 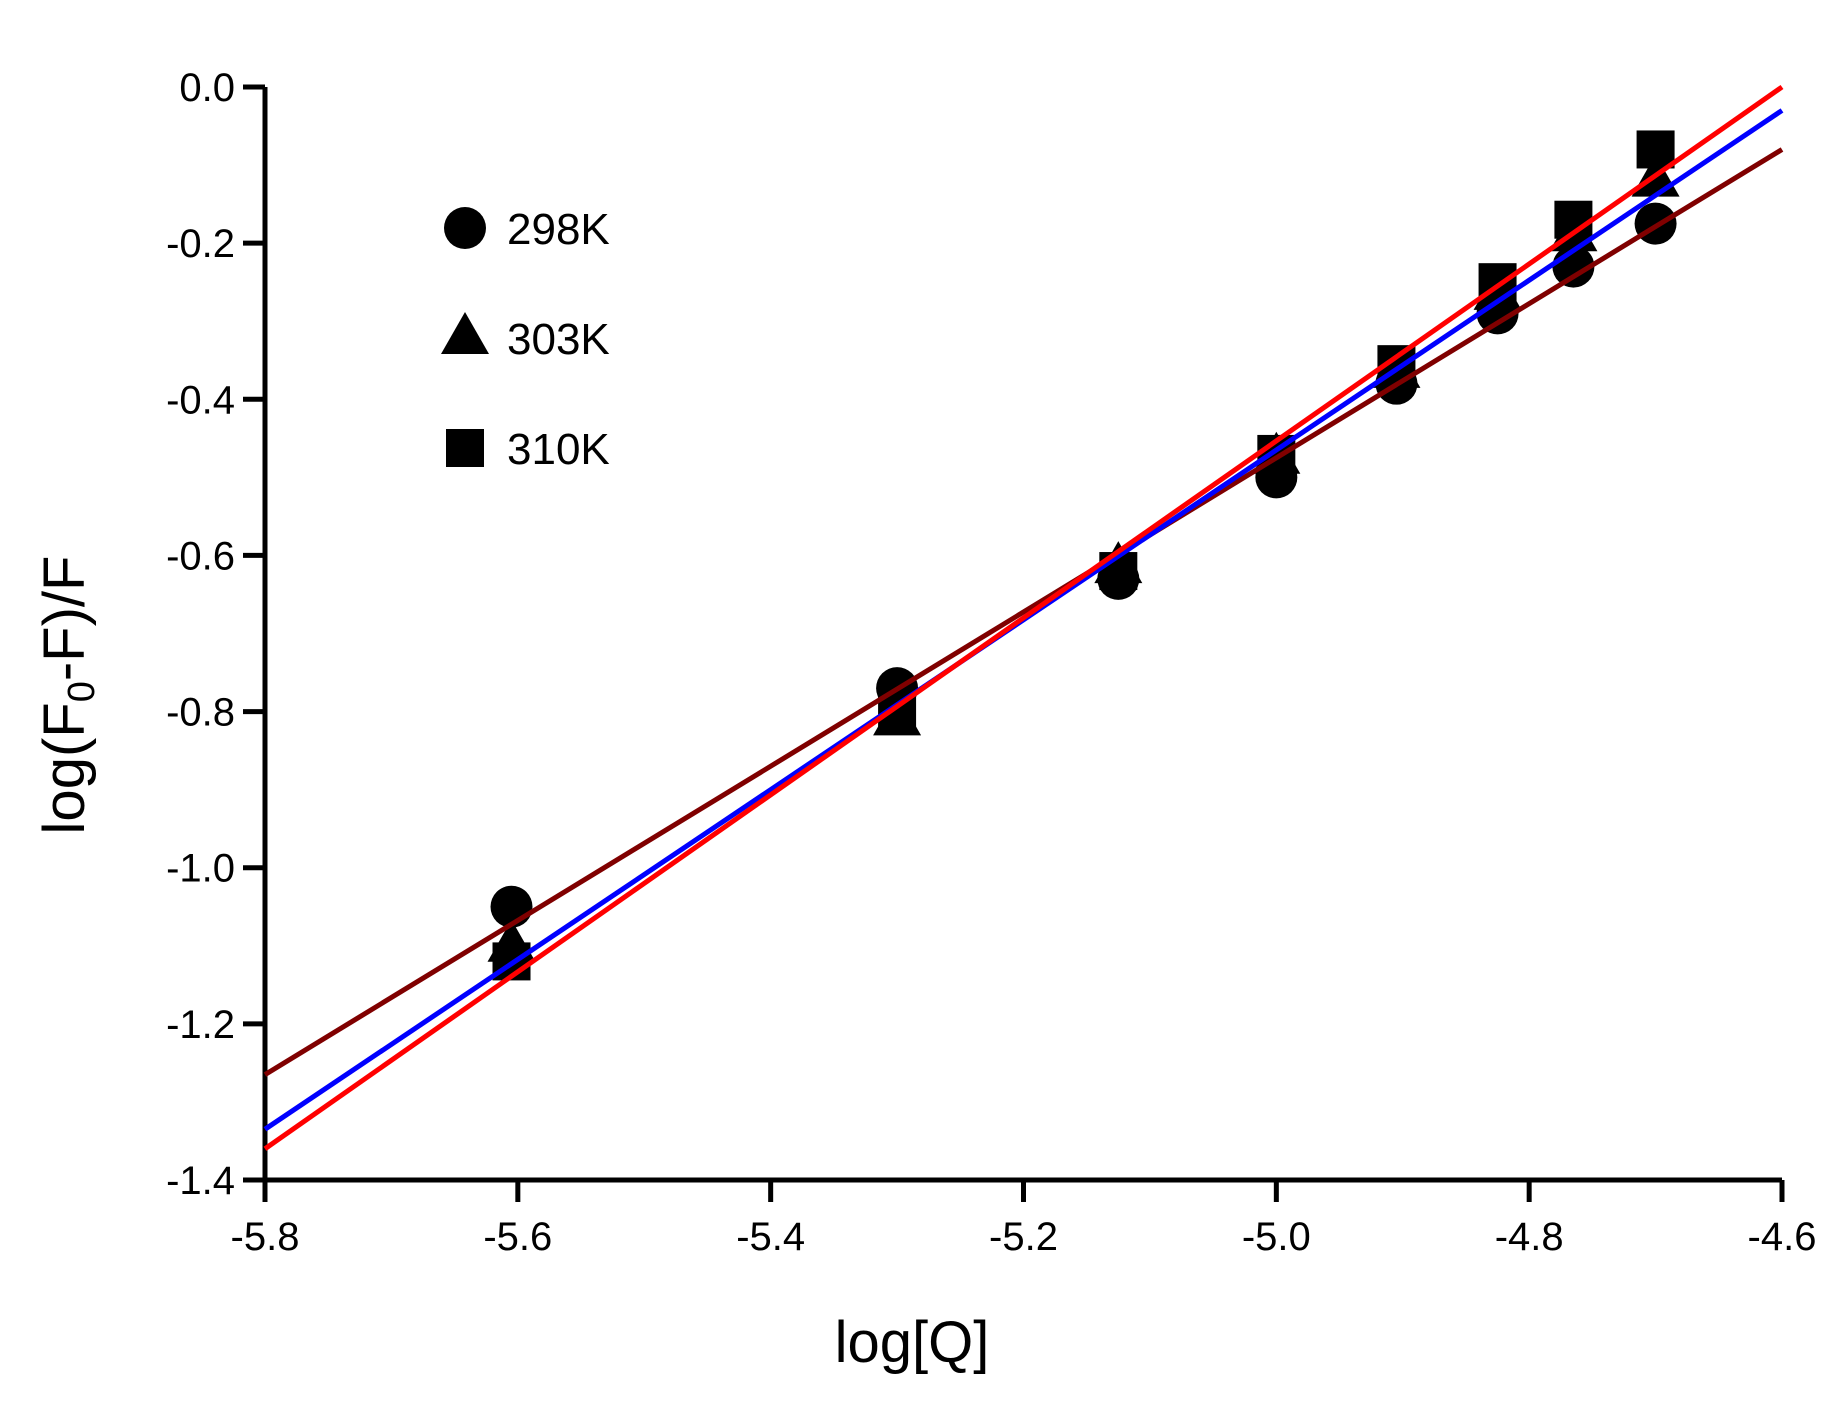 What do you see at coordinates (207, 88) in the screenshot?
I see `y-tick-label: 0.0` at bounding box center [207, 88].